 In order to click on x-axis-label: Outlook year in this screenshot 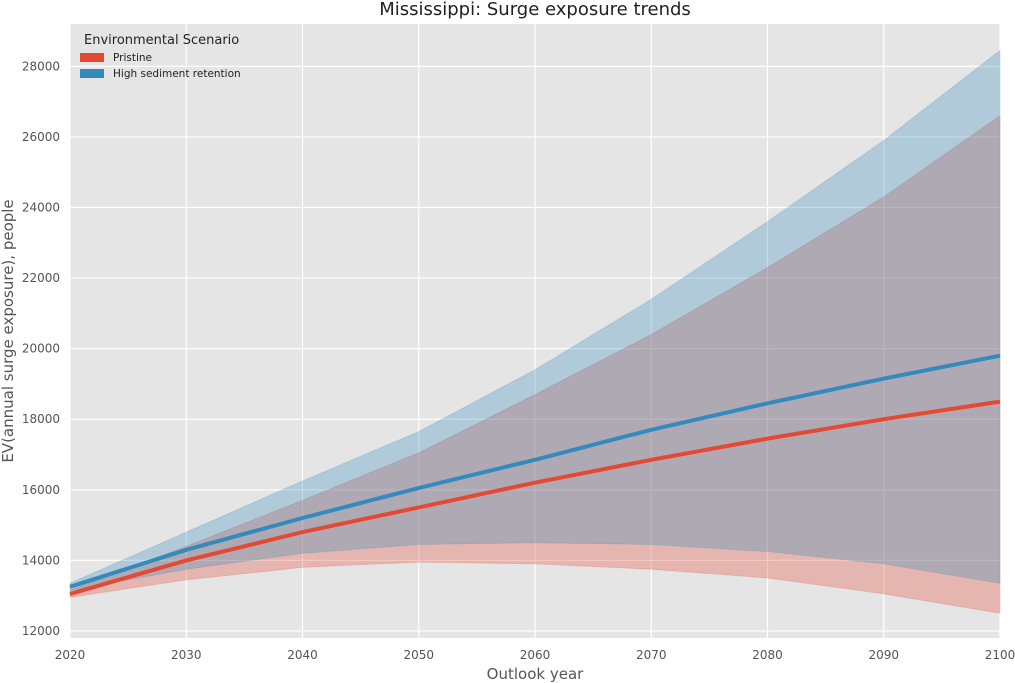, I will do `click(535, 674)`.